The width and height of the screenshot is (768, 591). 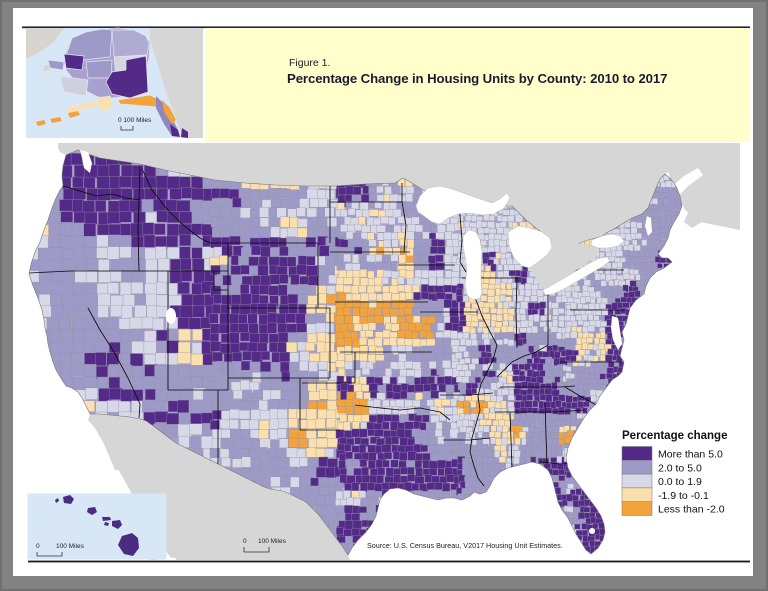 I want to click on svg-text: 0 100 Miles, so click(x=135, y=120).